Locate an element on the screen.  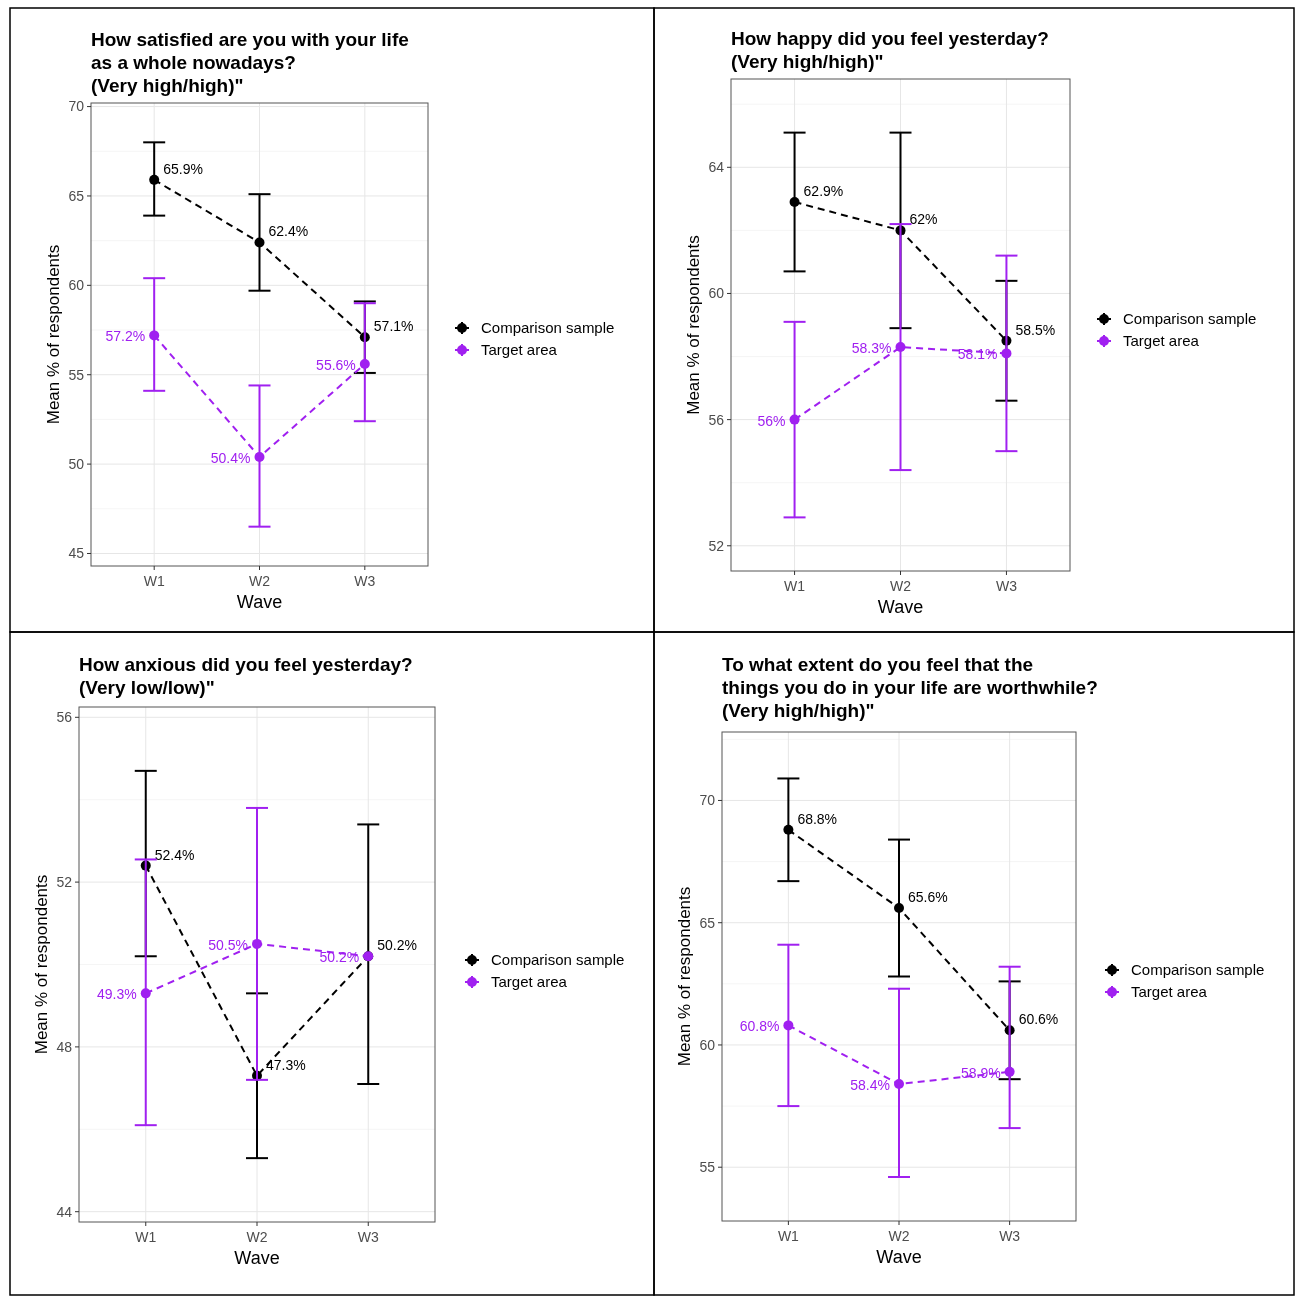
y-tick-label: 44 is located at coordinates (64, 1211).